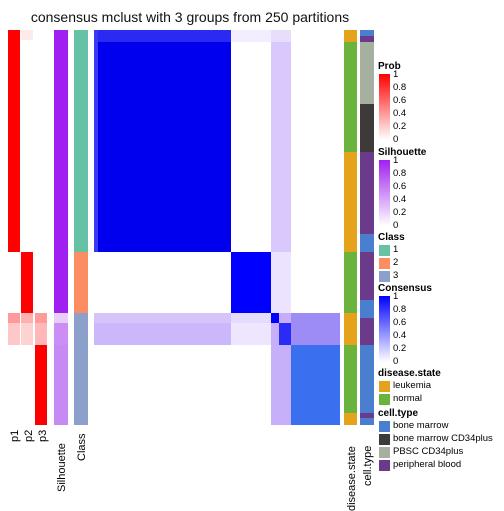  Describe the element at coordinates (15, 436) in the screenshot. I see `column-label: p1` at that location.